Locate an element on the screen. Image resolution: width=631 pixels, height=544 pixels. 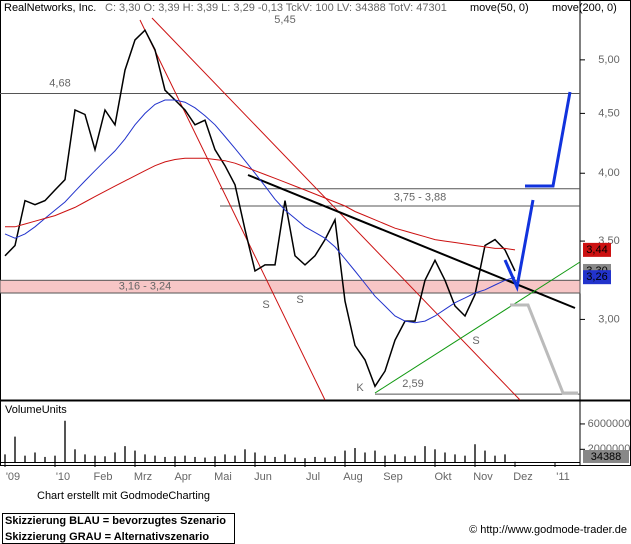
trend-line is located at coordinates (411, 241).